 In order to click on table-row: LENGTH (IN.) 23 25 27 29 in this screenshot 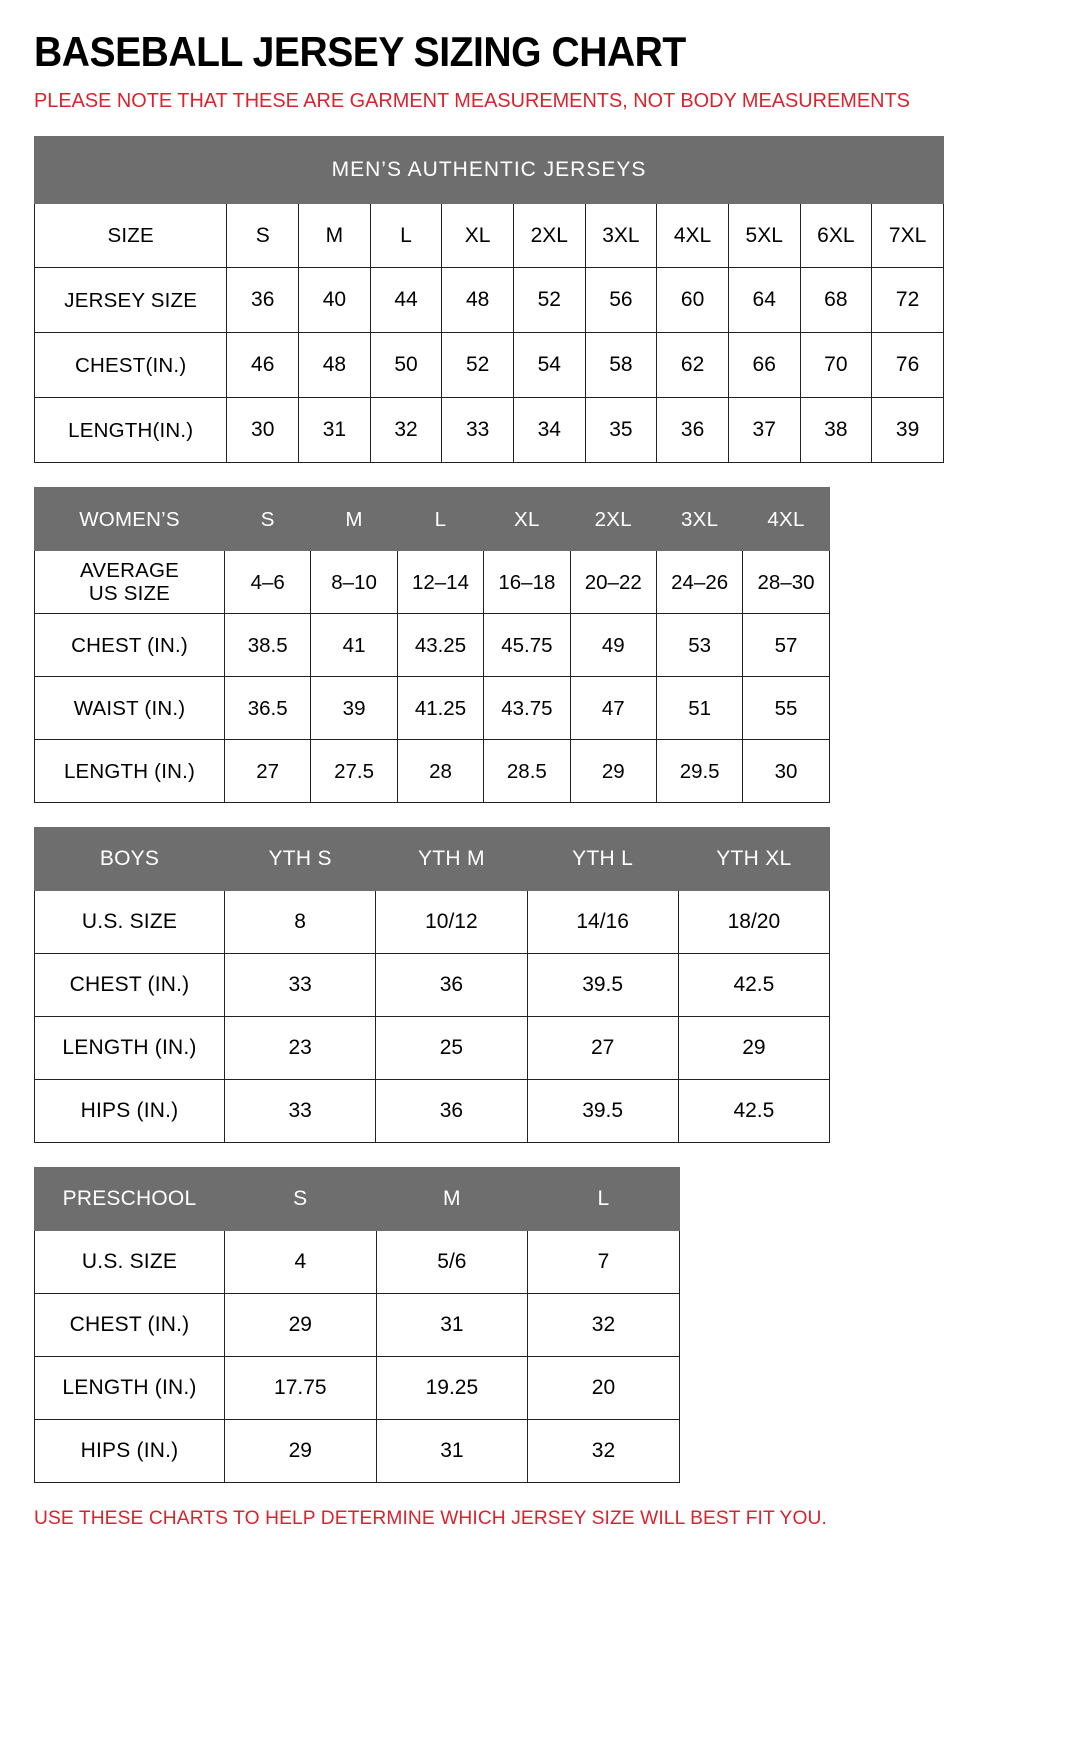, I will do `click(432, 1048)`.